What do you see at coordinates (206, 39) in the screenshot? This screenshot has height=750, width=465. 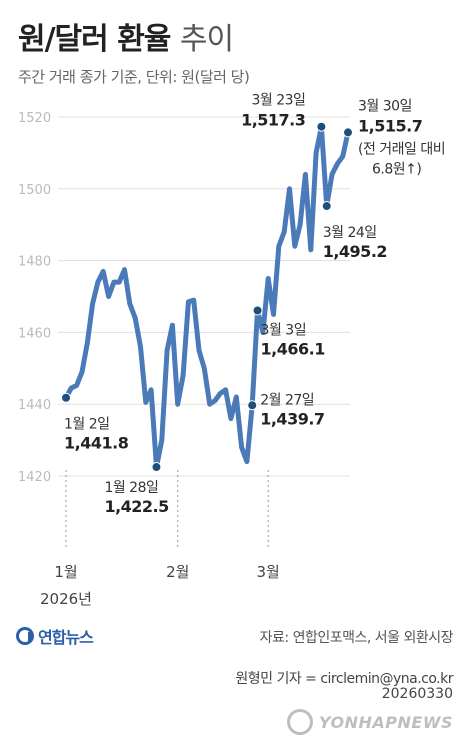 I see `title-light: 추이` at bounding box center [206, 39].